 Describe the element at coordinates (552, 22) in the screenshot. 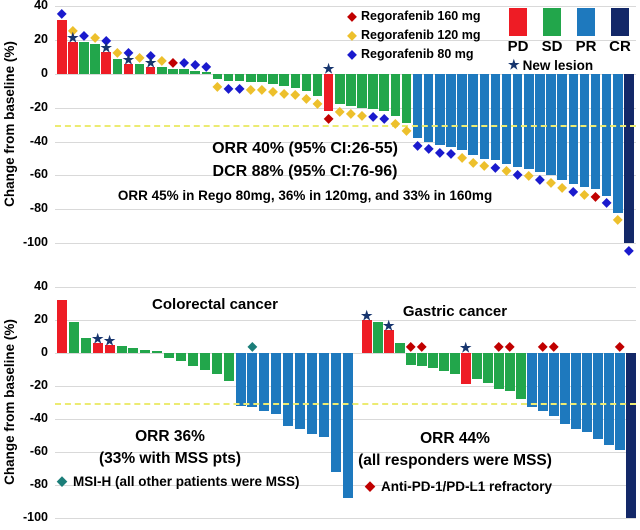

I see `response-swatch-sd` at that location.